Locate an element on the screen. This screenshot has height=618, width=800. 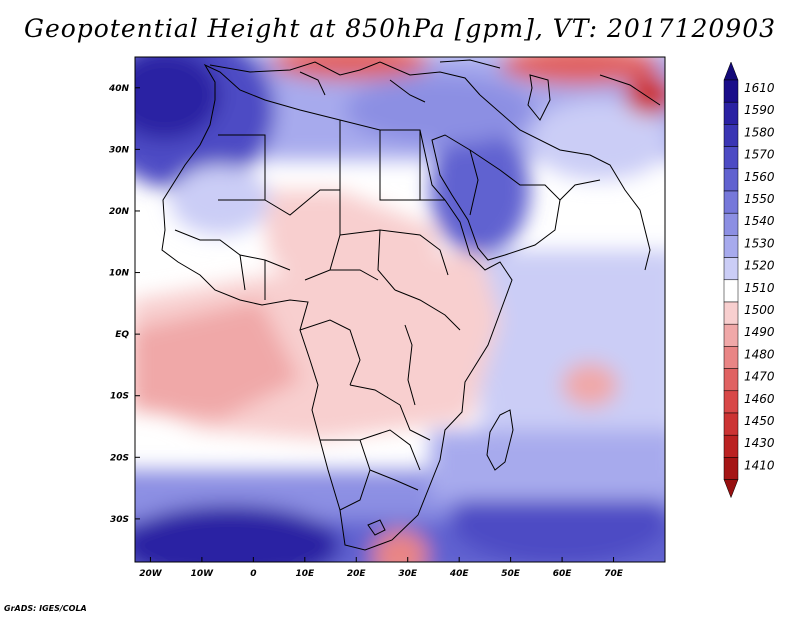
x-axis: 20W 10W 0 10E 20E 30E 40E 50E 60E 70E is located at coordinates (381, 568).